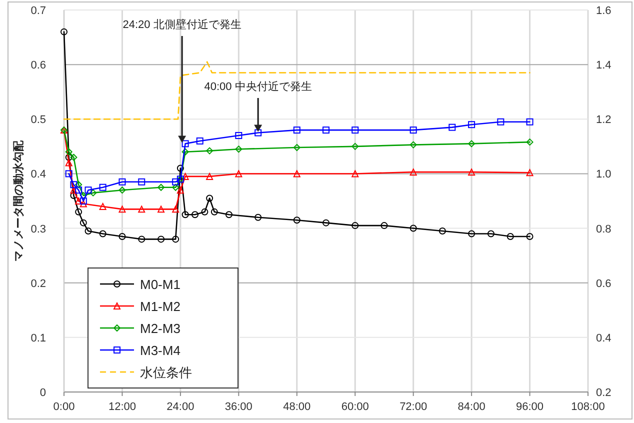  What do you see at coordinates (38, 66) in the screenshot?
I see `y-tick-label: 0.6` at bounding box center [38, 66].